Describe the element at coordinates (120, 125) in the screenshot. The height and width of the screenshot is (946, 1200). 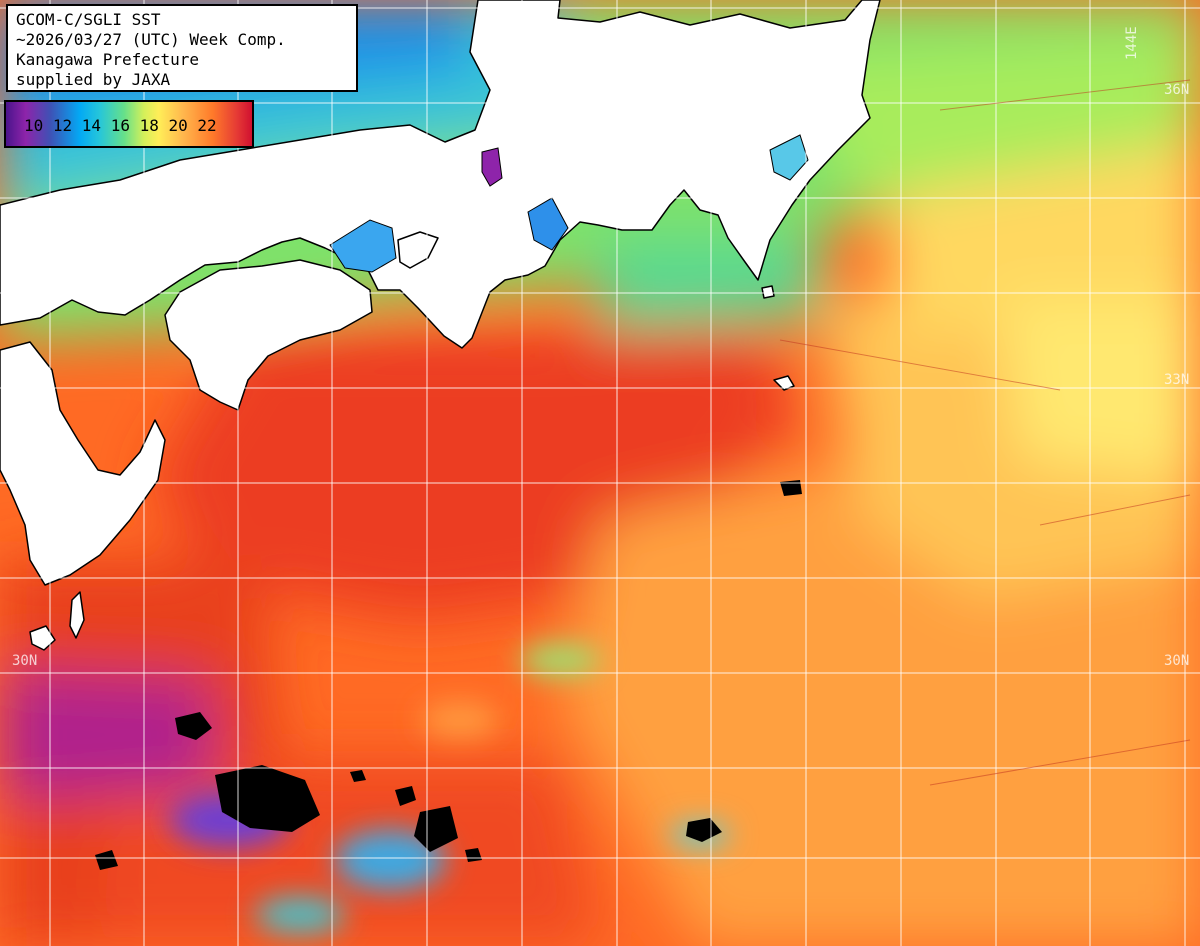
I see `colorbar-tick-labels: 10 12 14 16 18 20 22` at that location.